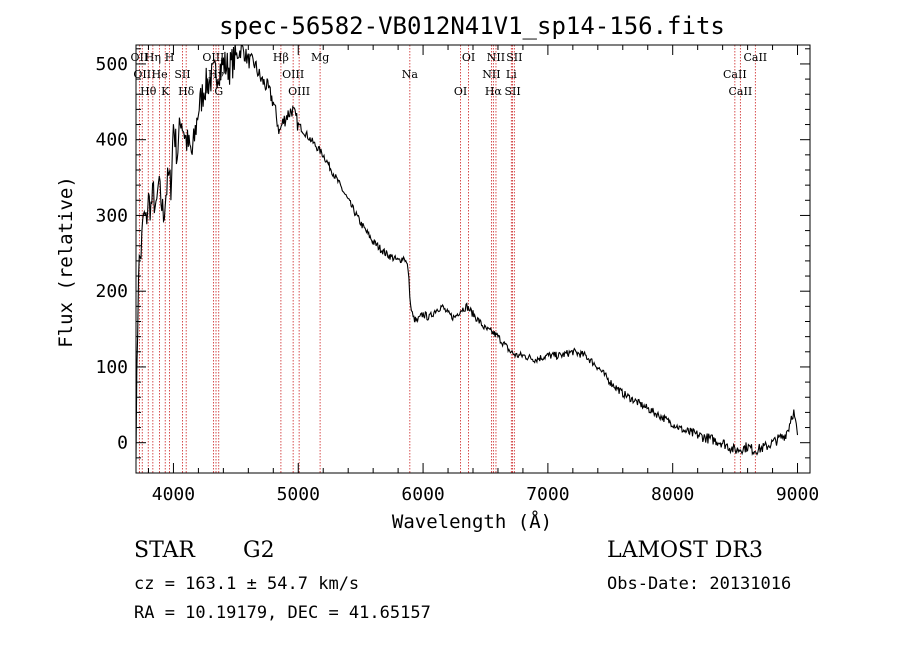 Image resolution: width=900 pixels, height=649 pixels. I want to click on line-marker-label: Na, so click(410, 74).